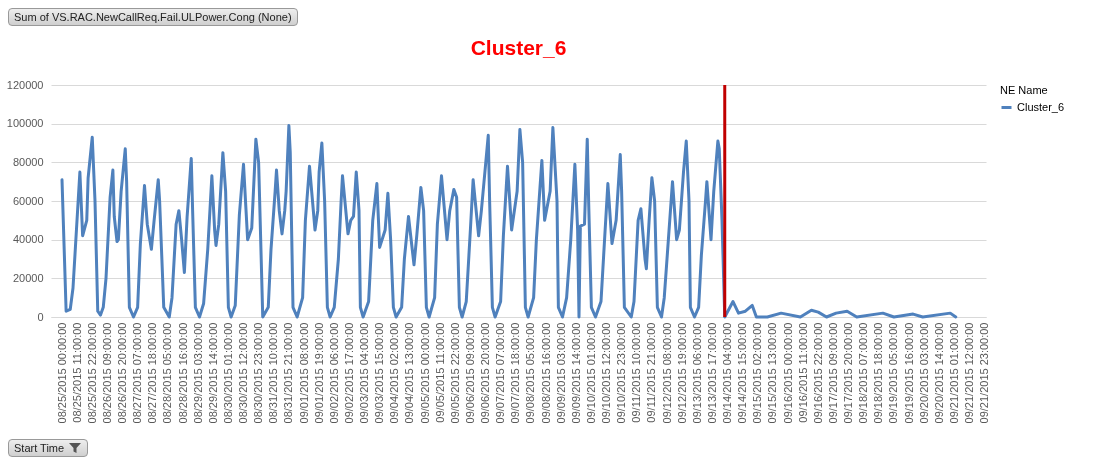 The width and height of the screenshot is (1098, 467). I want to click on x-tick-label: 08/26/2015 20:00:00, so click(122, 373).